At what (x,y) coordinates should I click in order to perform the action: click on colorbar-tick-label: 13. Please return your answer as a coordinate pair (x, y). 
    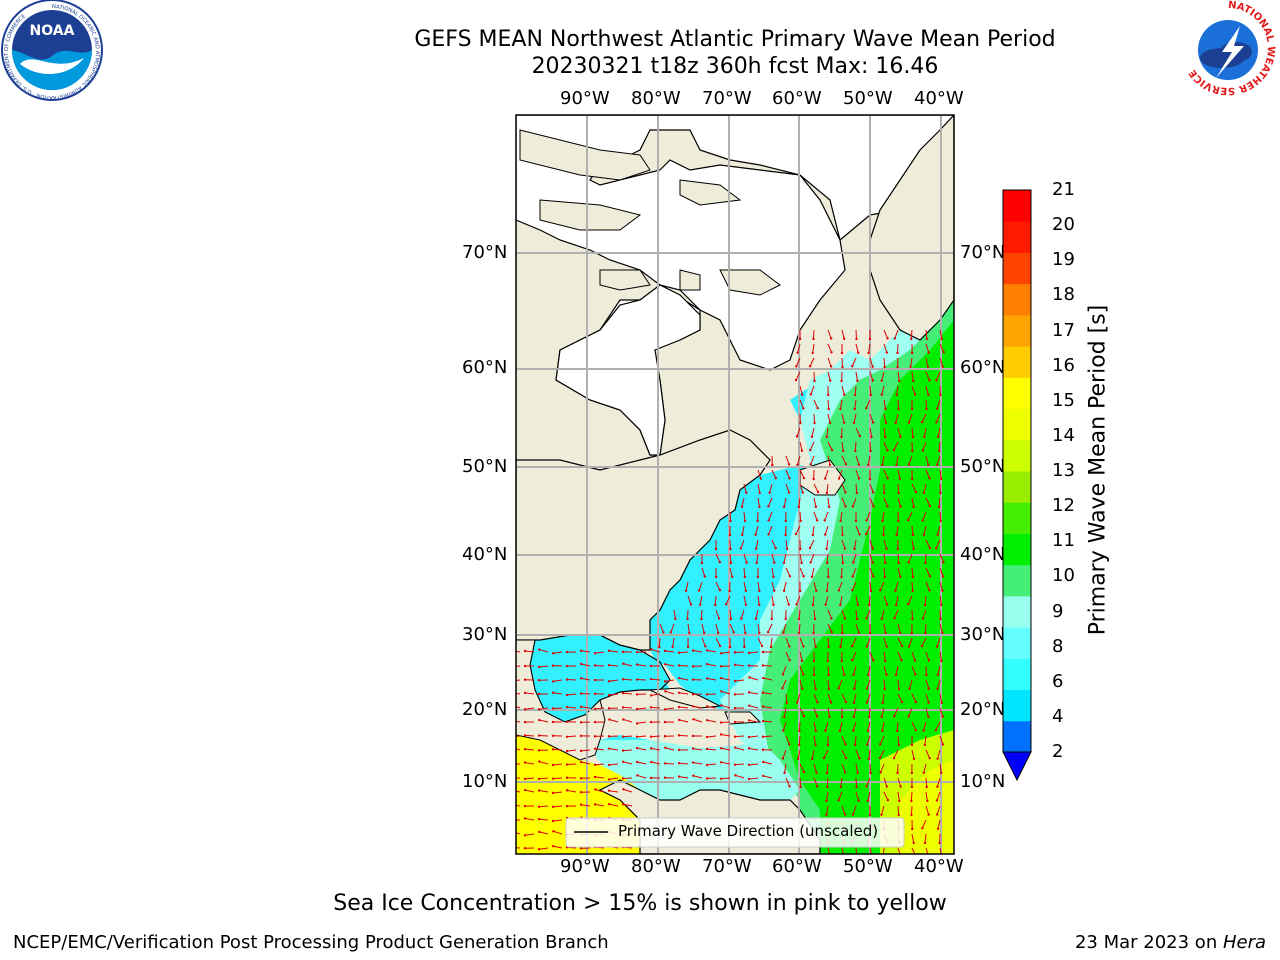
    Looking at the image, I should click on (1063, 470).